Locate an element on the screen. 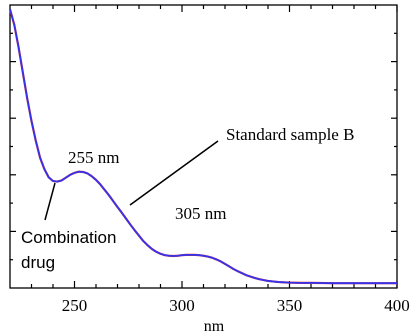  x-tick-label: 400 is located at coordinates (397, 305).